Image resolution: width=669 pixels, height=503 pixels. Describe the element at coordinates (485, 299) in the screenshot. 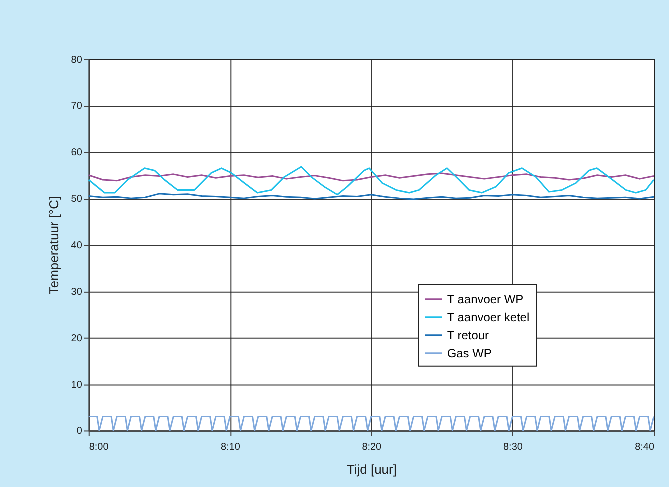

I see `legend-label: T aanvoer WP` at that location.